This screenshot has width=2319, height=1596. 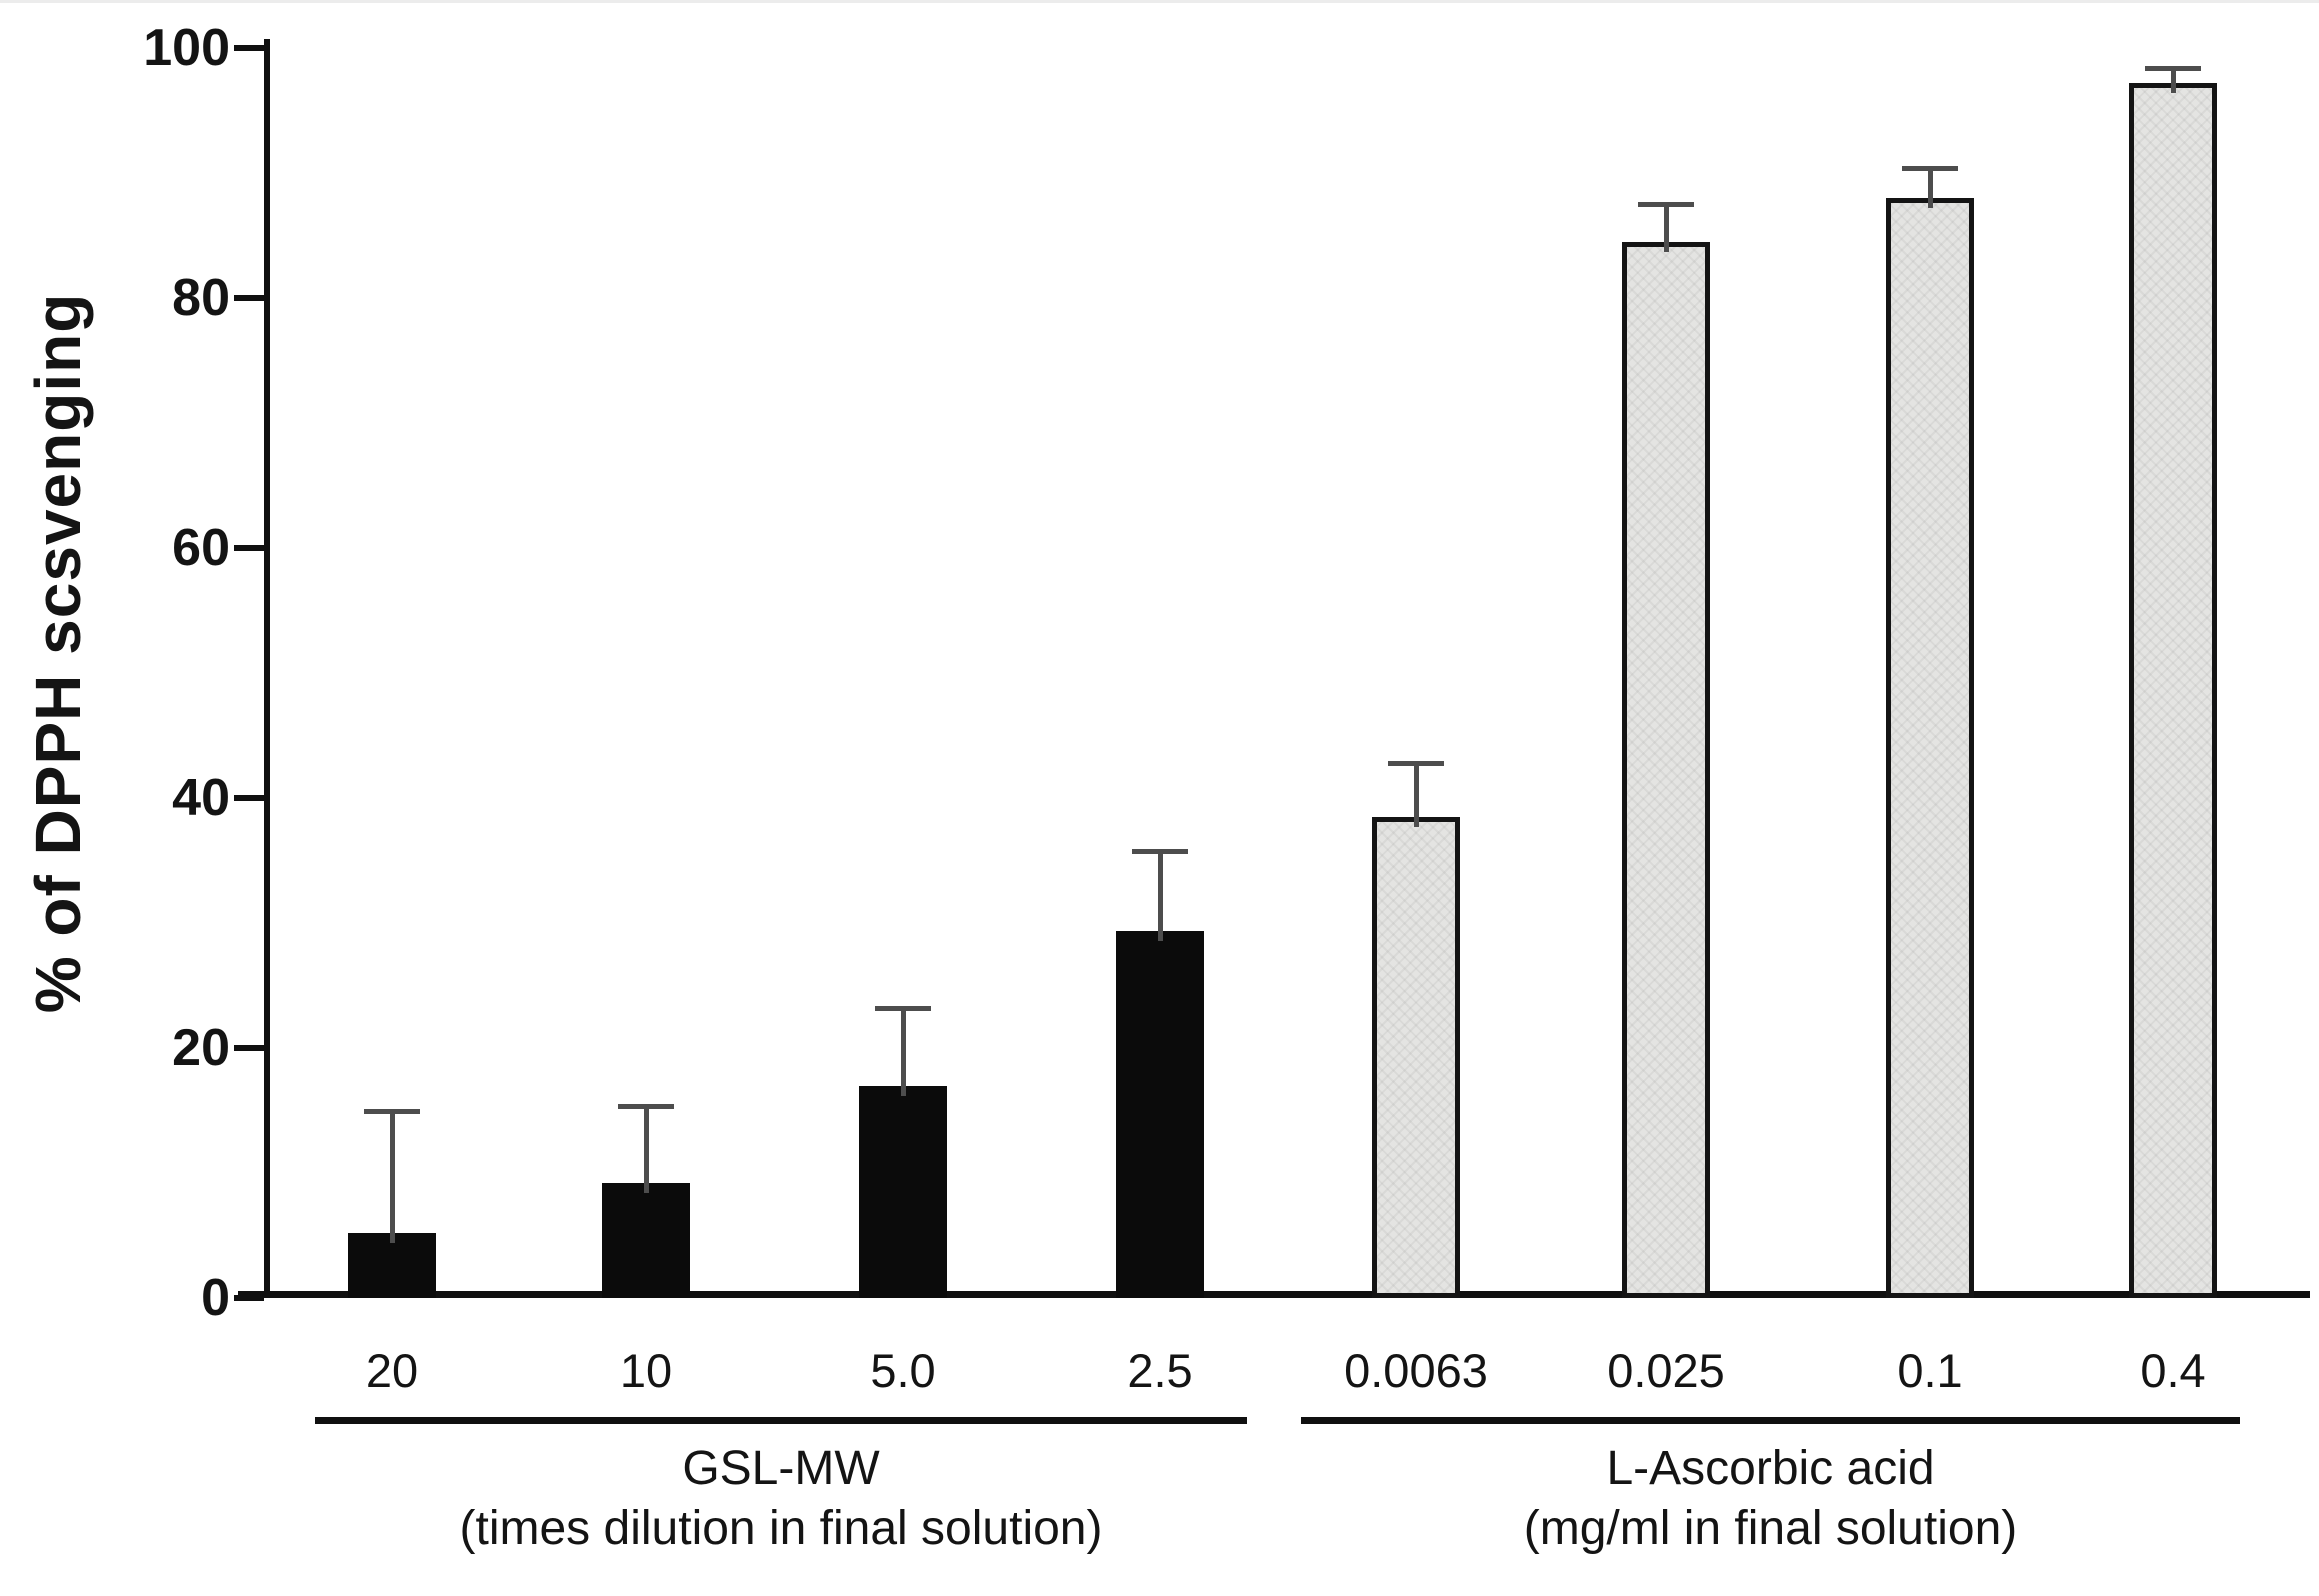 I want to click on bar-0.0063, so click(x=1416, y=1057).